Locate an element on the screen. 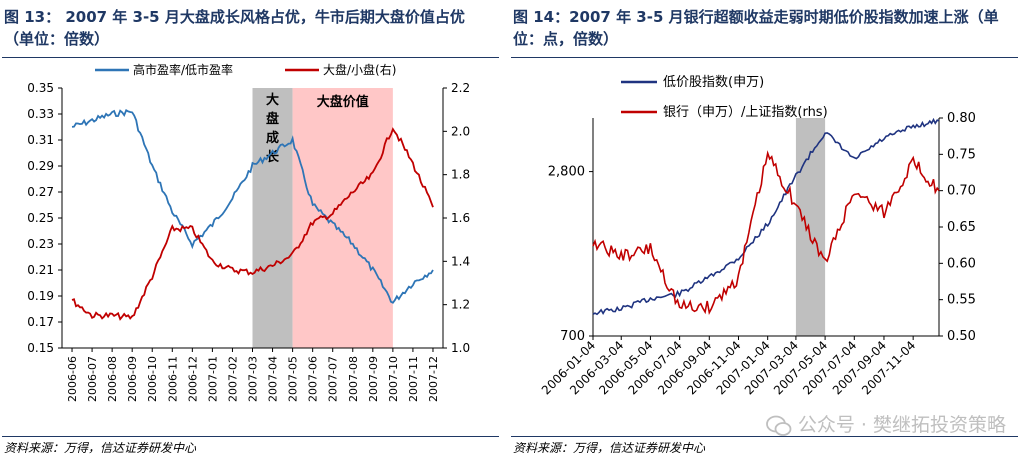  y-tick-label-left: 0.35 is located at coordinates (40, 88).